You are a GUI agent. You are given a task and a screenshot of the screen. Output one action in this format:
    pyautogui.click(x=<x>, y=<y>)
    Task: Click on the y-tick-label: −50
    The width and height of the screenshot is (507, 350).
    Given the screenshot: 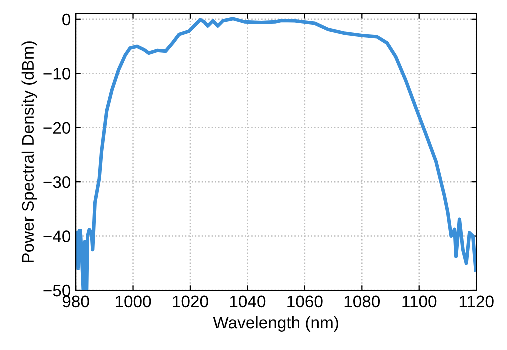 What is the action you would take?
    pyautogui.click(x=57, y=290)
    